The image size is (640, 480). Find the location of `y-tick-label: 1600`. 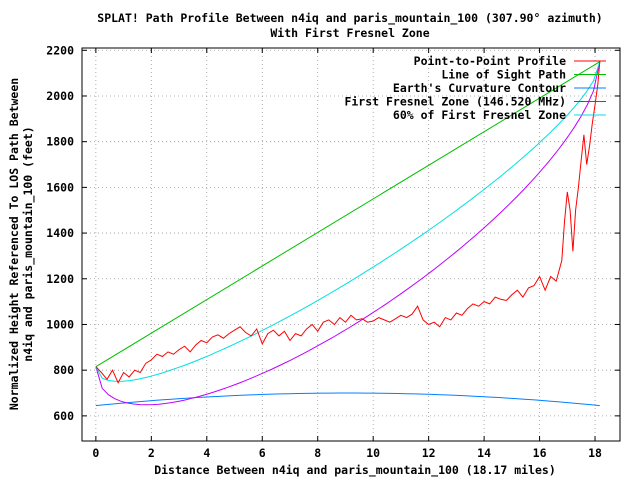

y-tick-label: 1600 is located at coordinates (60, 187).